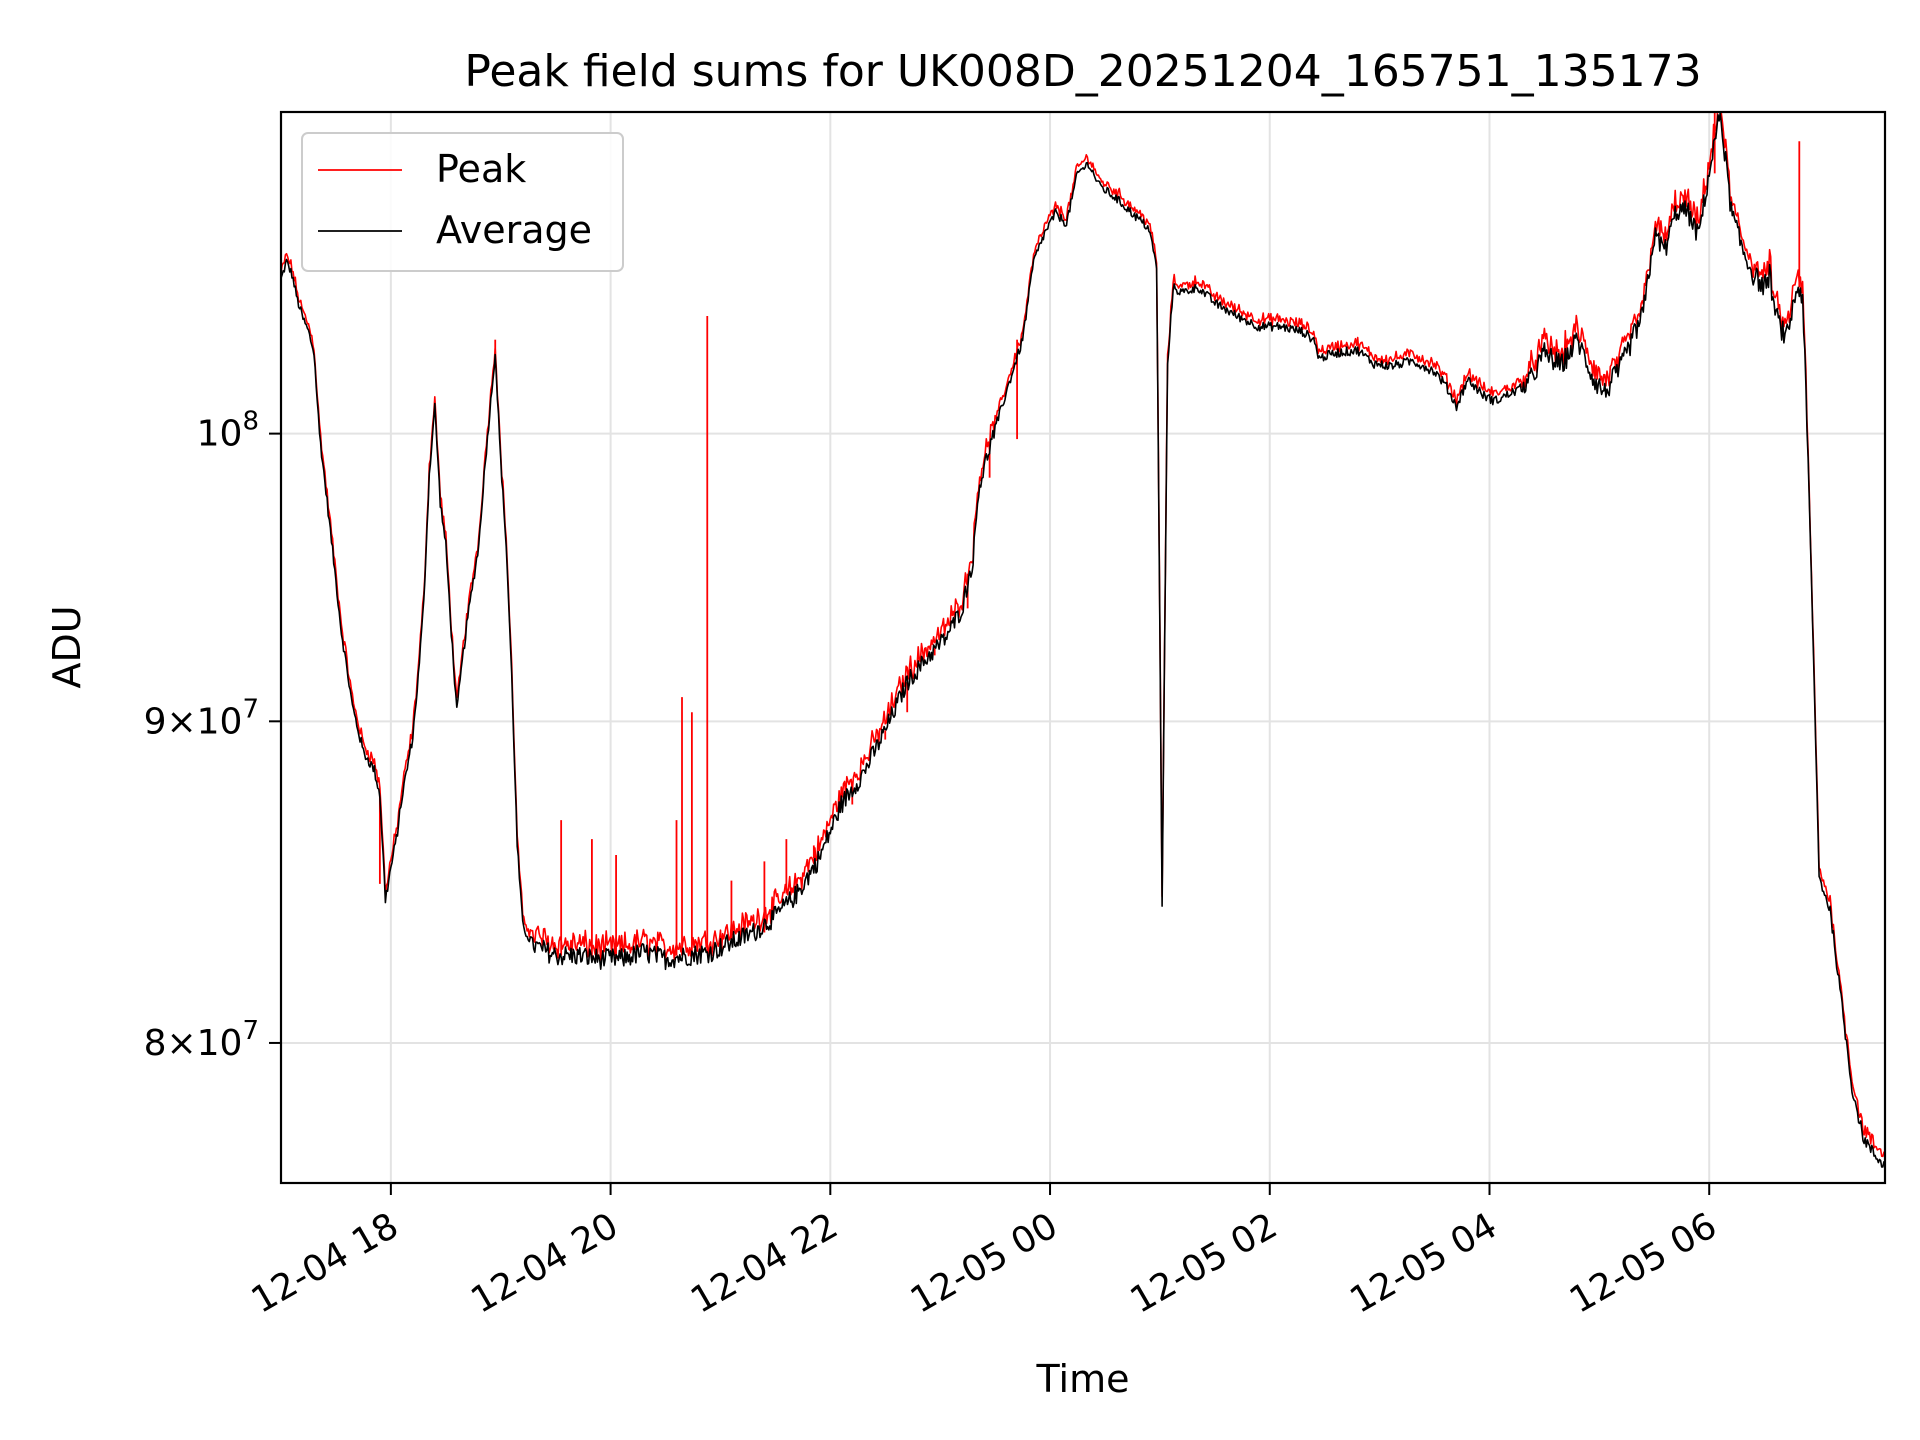  What do you see at coordinates (481, 169) in the screenshot?
I see `legend-label-peak: Peak` at bounding box center [481, 169].